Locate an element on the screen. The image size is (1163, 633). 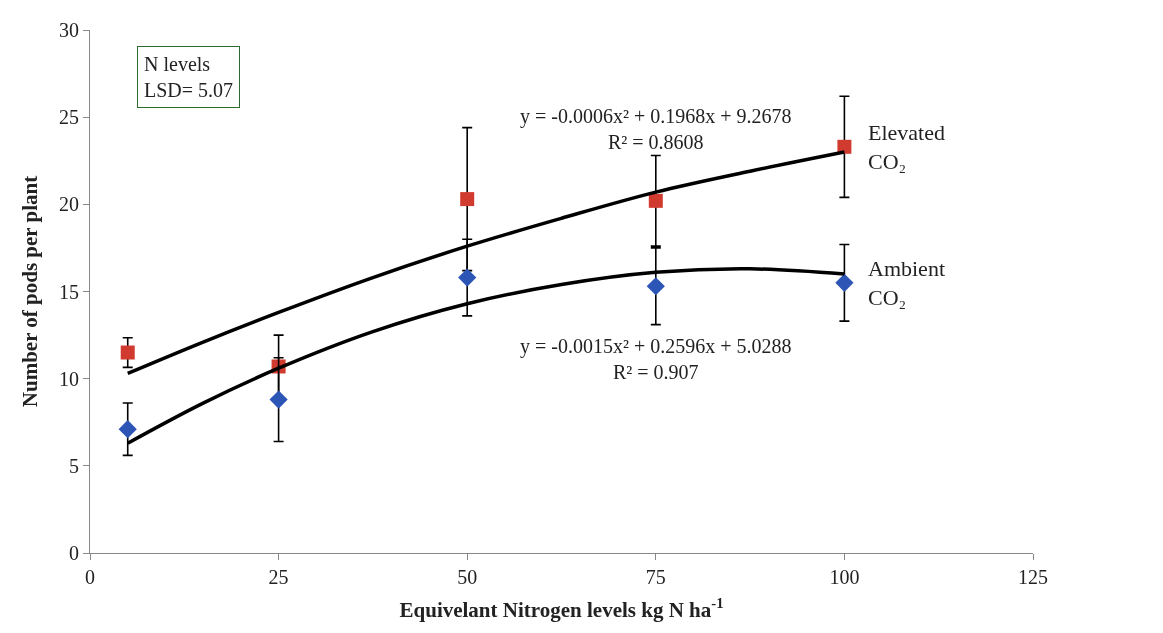
y-tick-label: 15 is located at coordinates (69, 291).